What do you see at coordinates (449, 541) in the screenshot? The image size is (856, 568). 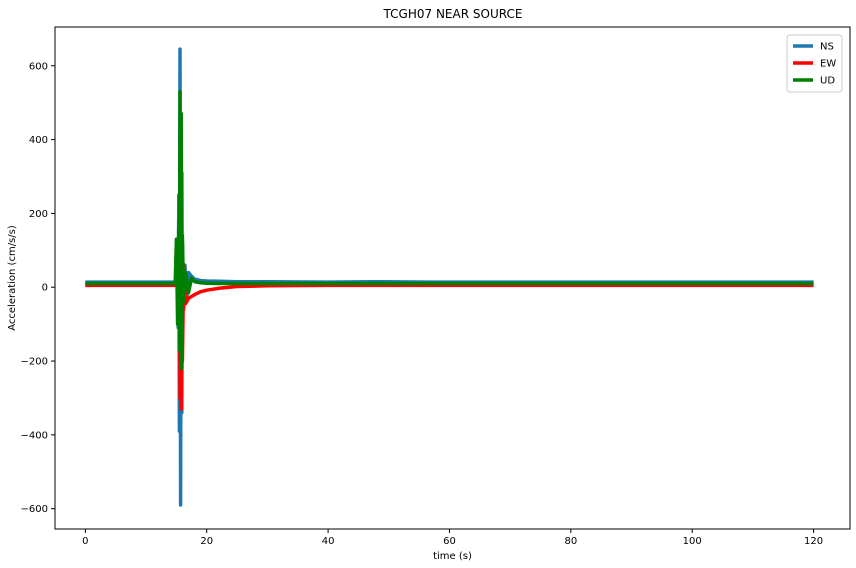 I see `x-tick-label: 60` at bounding box center [449, 541].